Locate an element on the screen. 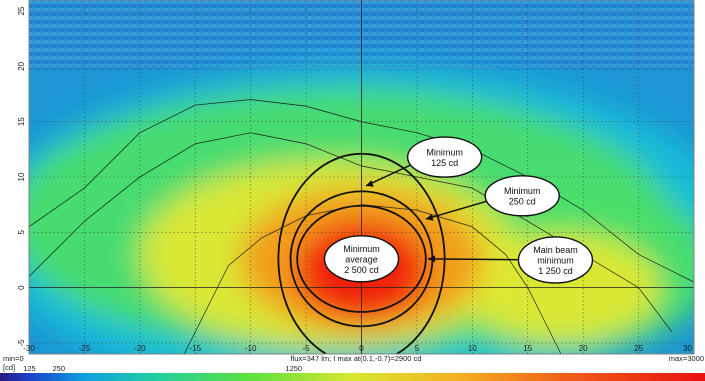 Image resolution: width=705 pixels, height=381 pixels. colorbar-max-label: max=3000 is located at coordinates (686, 358).